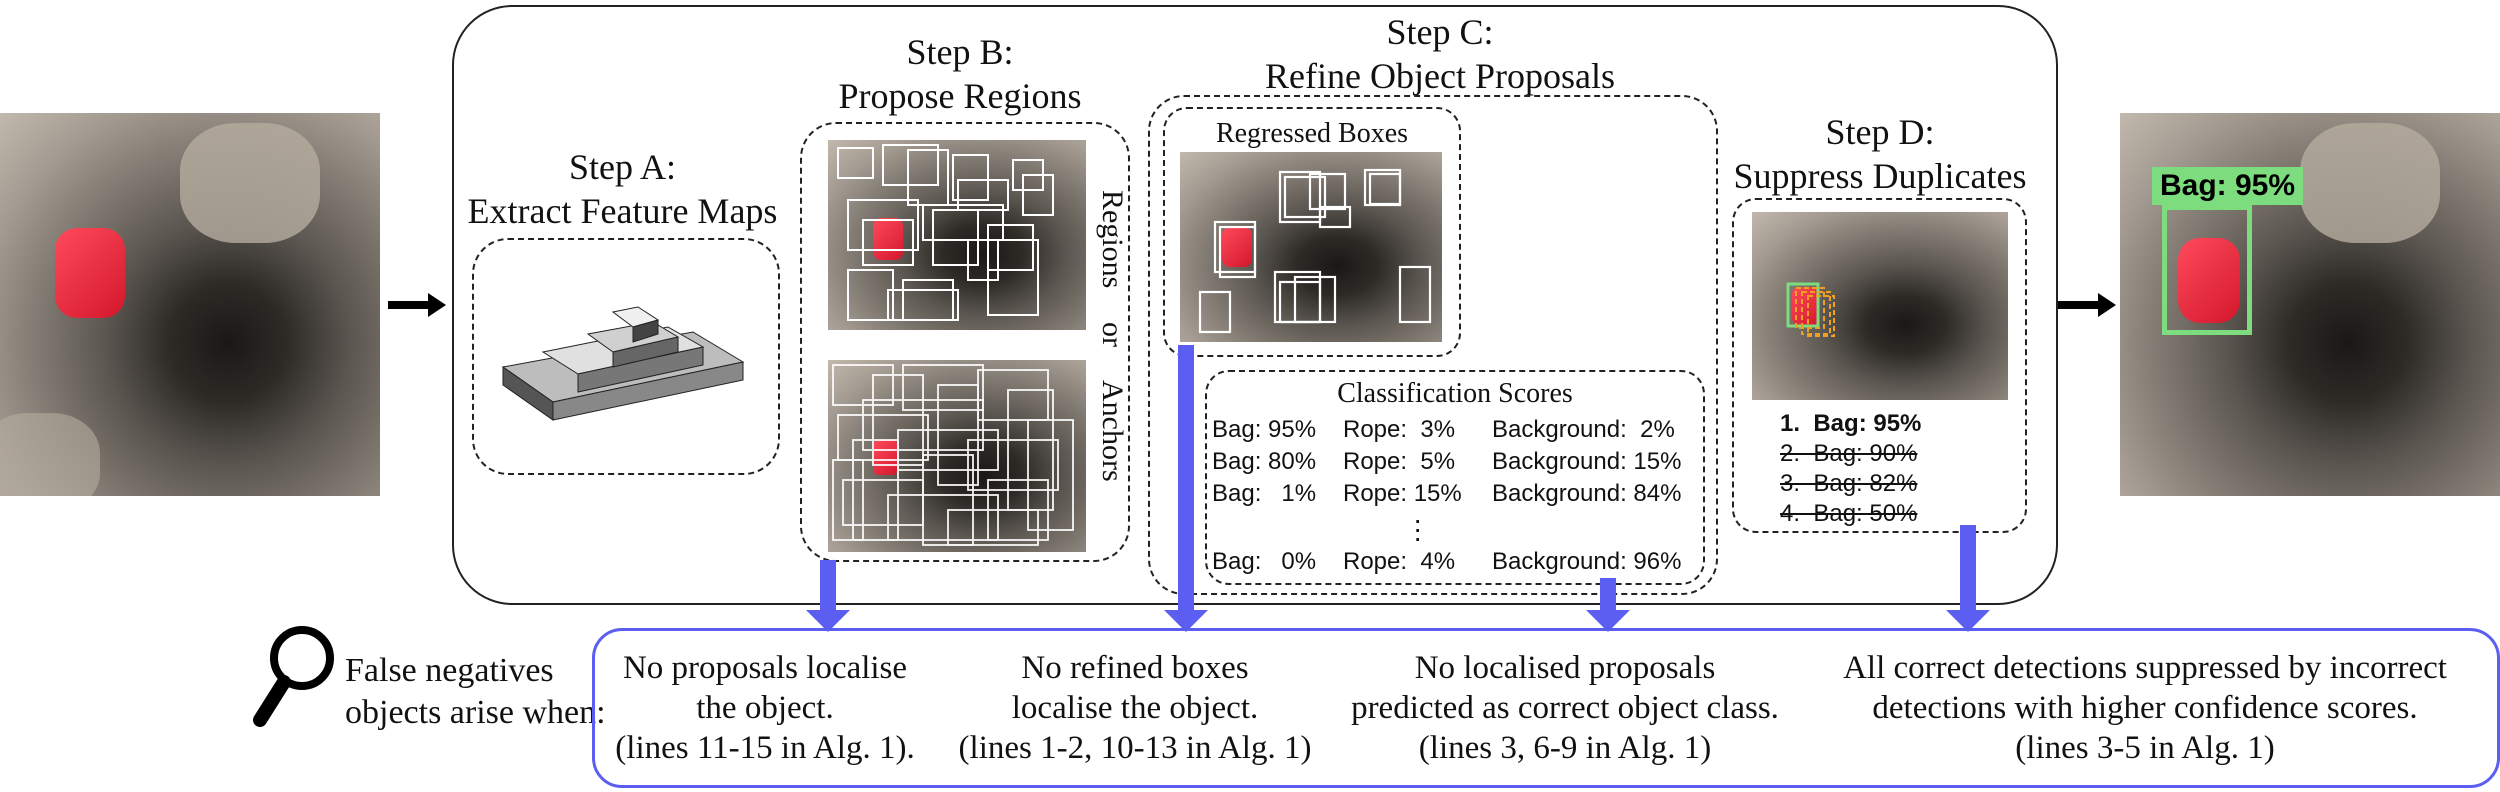  I want to click on nms-boxes, so click(1810, 309).